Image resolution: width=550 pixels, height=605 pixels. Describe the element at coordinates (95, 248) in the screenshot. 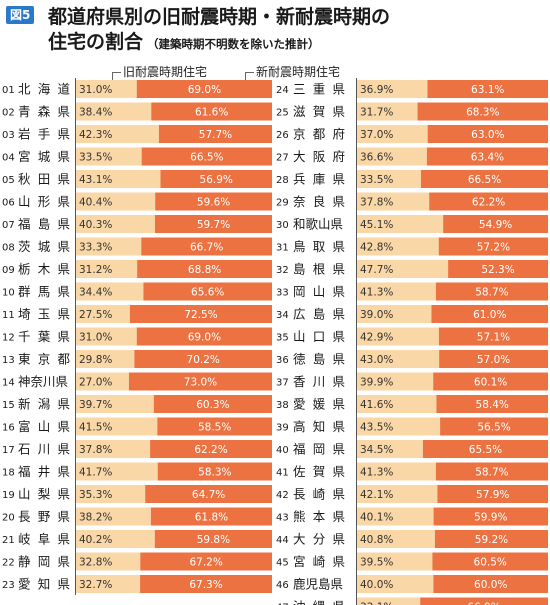

I see `value-label-old: 33.3%` at that location.